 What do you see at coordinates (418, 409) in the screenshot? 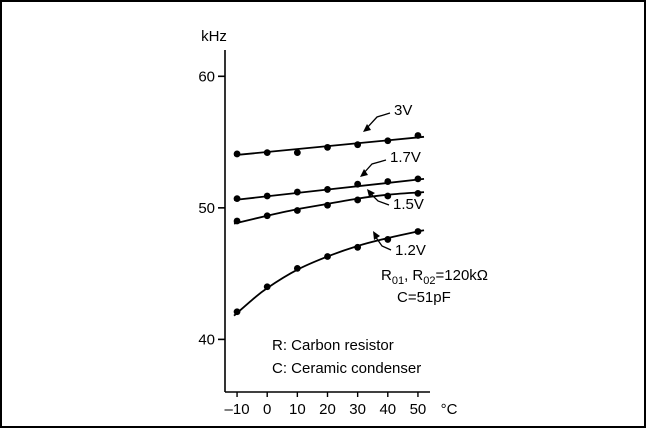
I see `x-tick-label: 50` at bounding box center [418, 409].